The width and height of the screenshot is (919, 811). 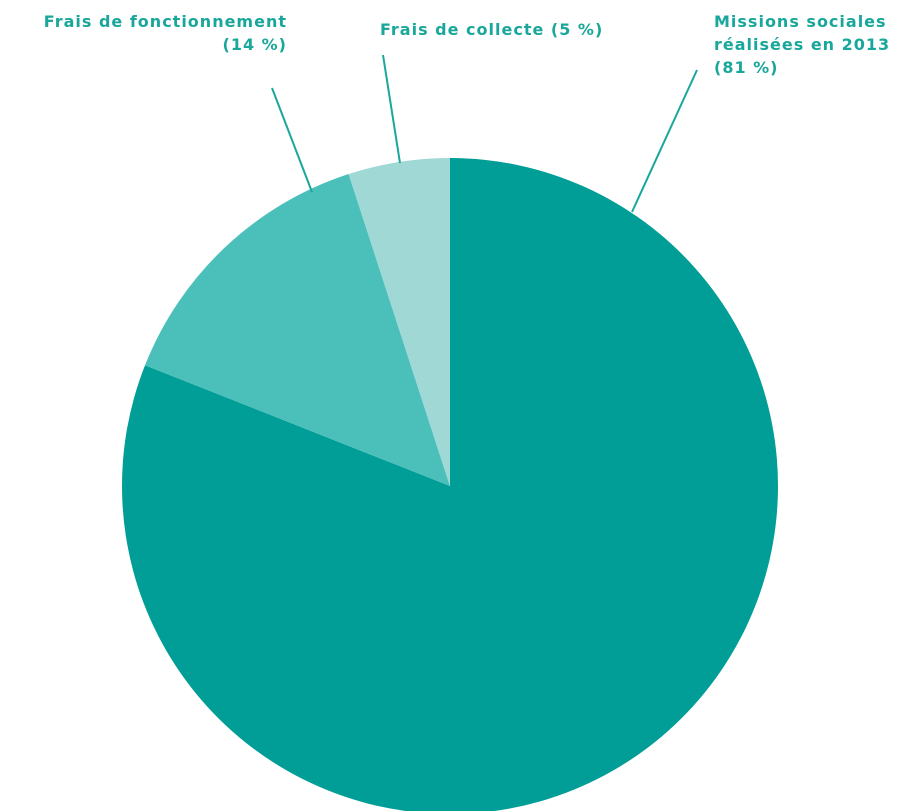 What do you see at coordinates (143, 33) in the screenshot?
I see `slice-label: Frais de fonctionnement (14 %)` at bounding box center [143, 33].